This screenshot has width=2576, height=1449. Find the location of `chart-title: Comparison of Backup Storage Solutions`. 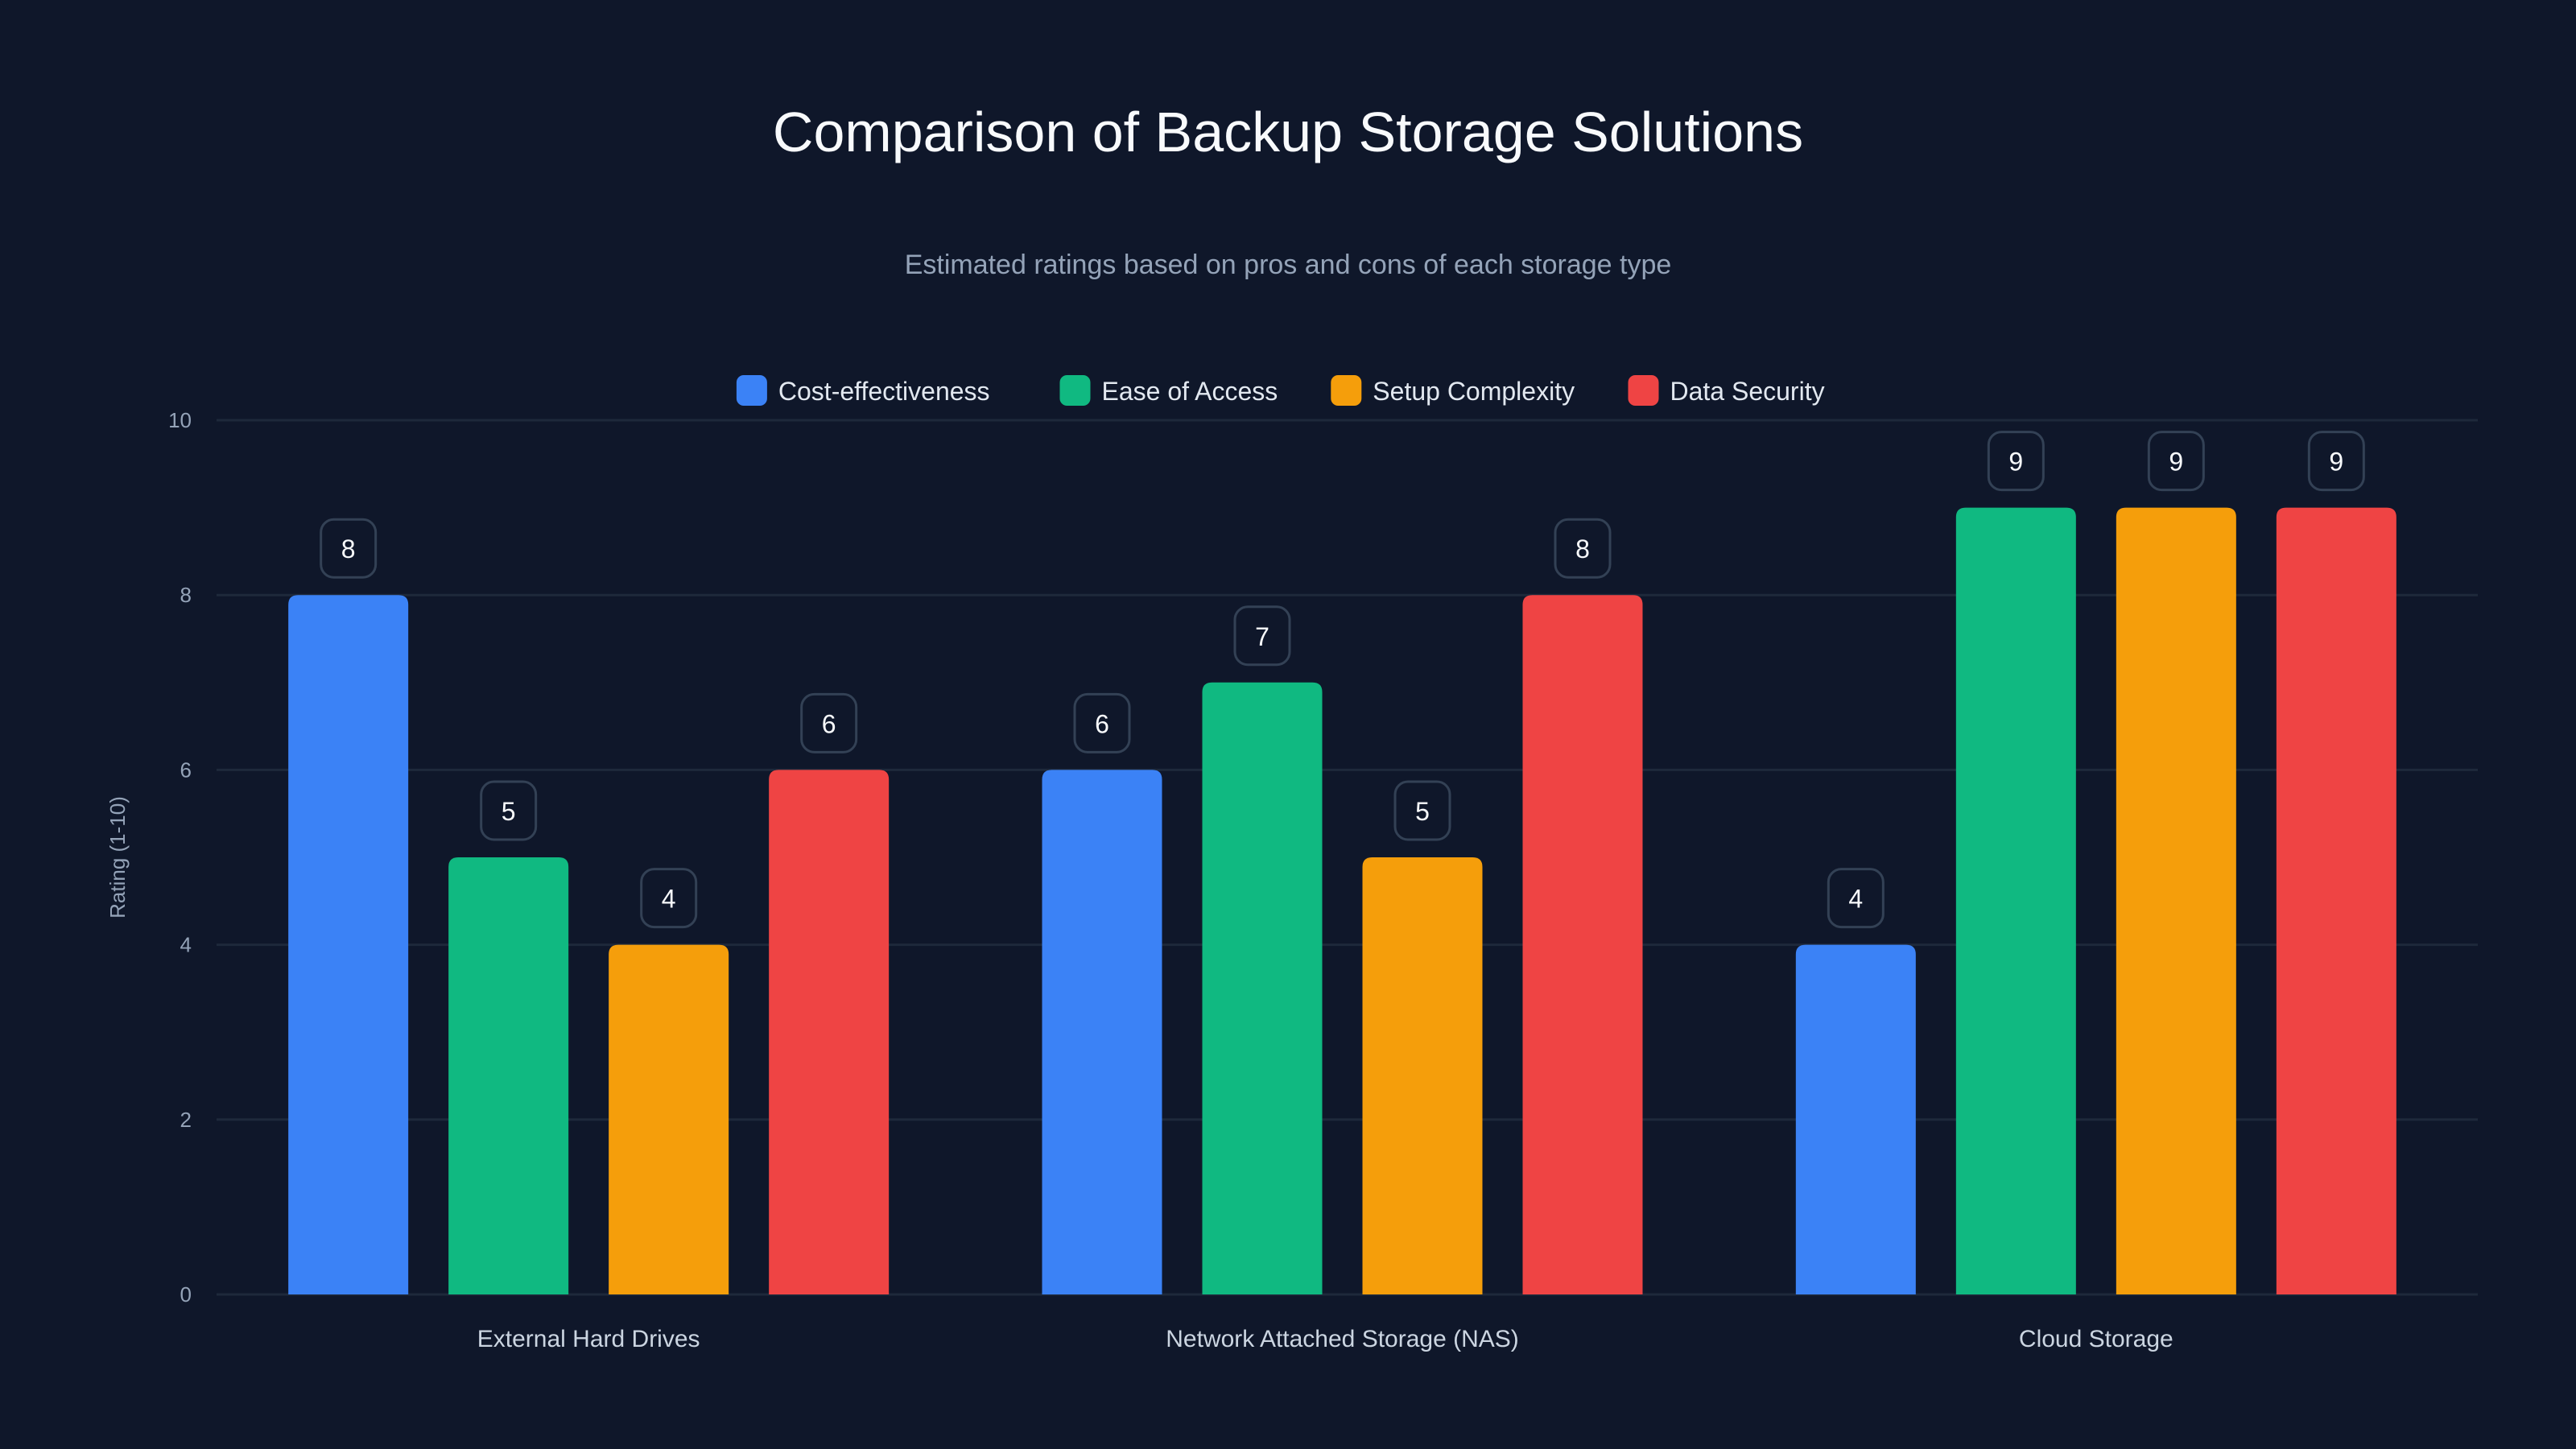

chart-title: Comparison of Backup Storage Solutions is located at coordinates (1288, 132).